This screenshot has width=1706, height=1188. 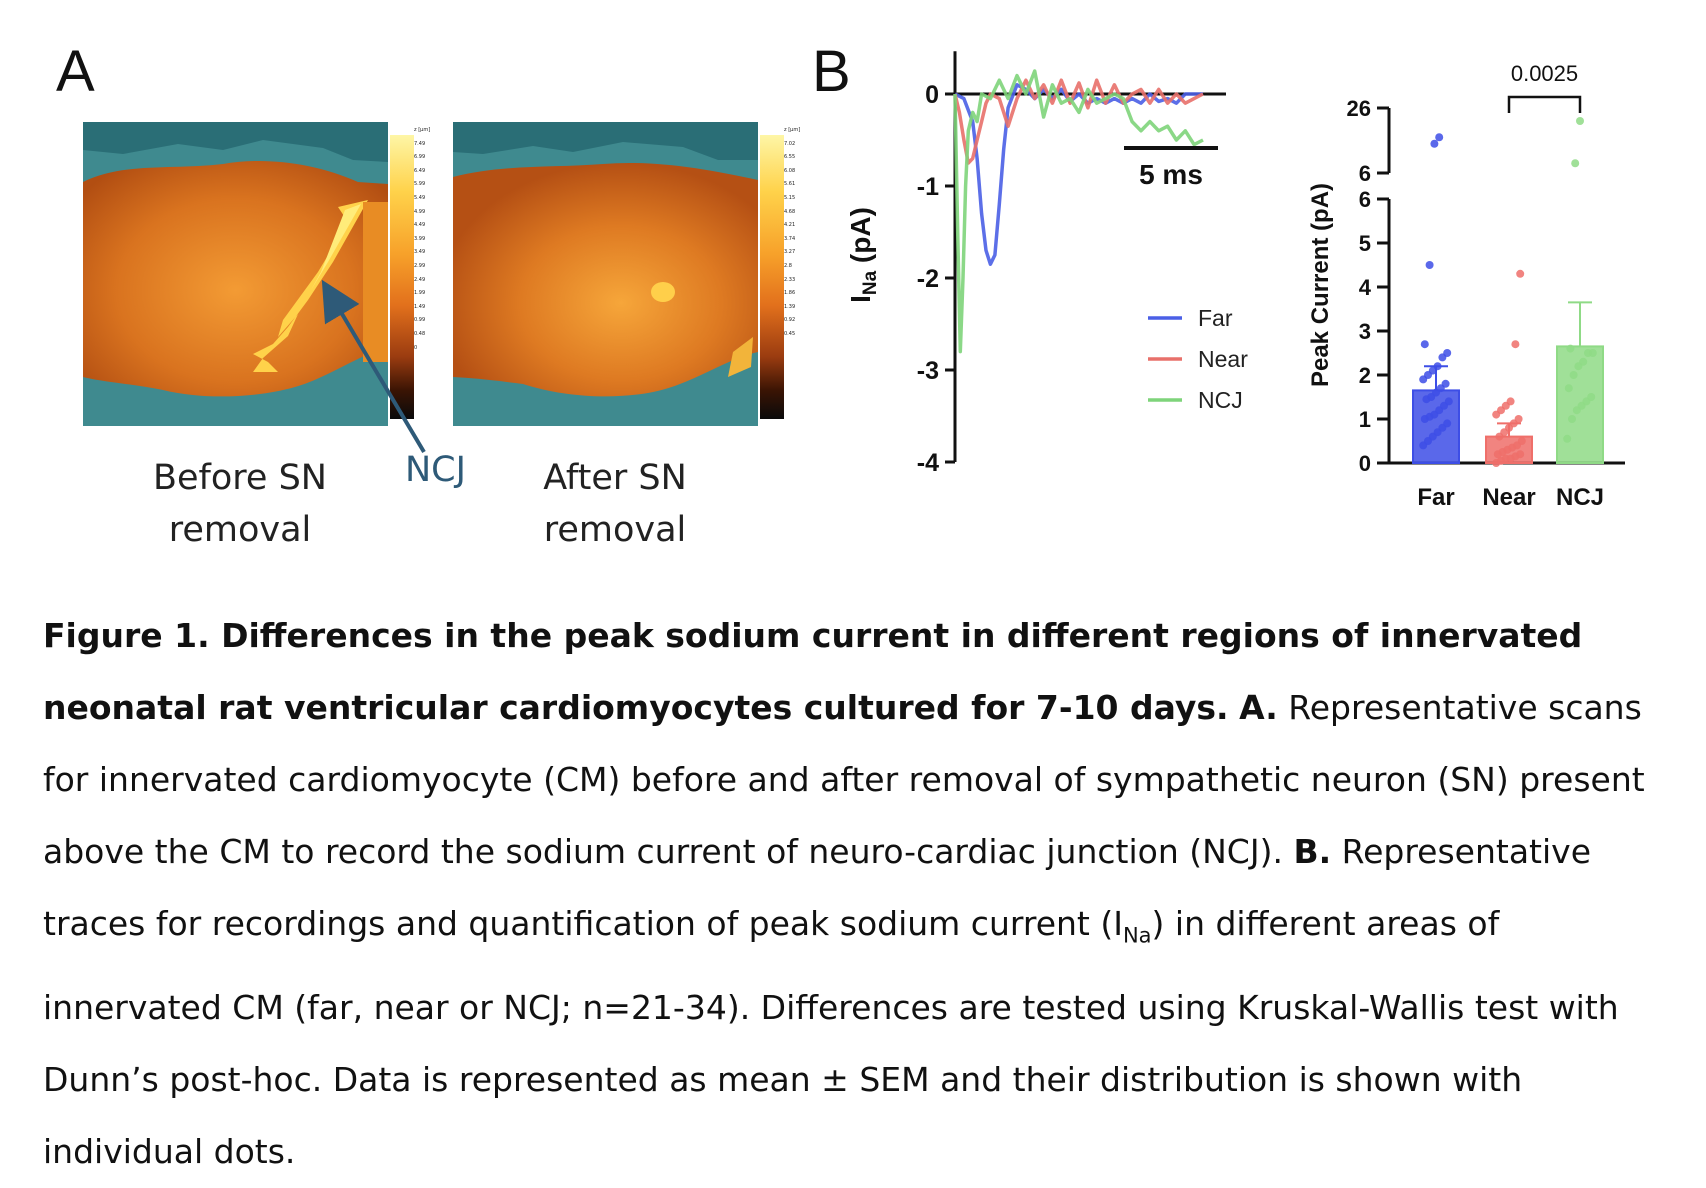 I want to click on colorbar-after, so click(x=772, y=277).